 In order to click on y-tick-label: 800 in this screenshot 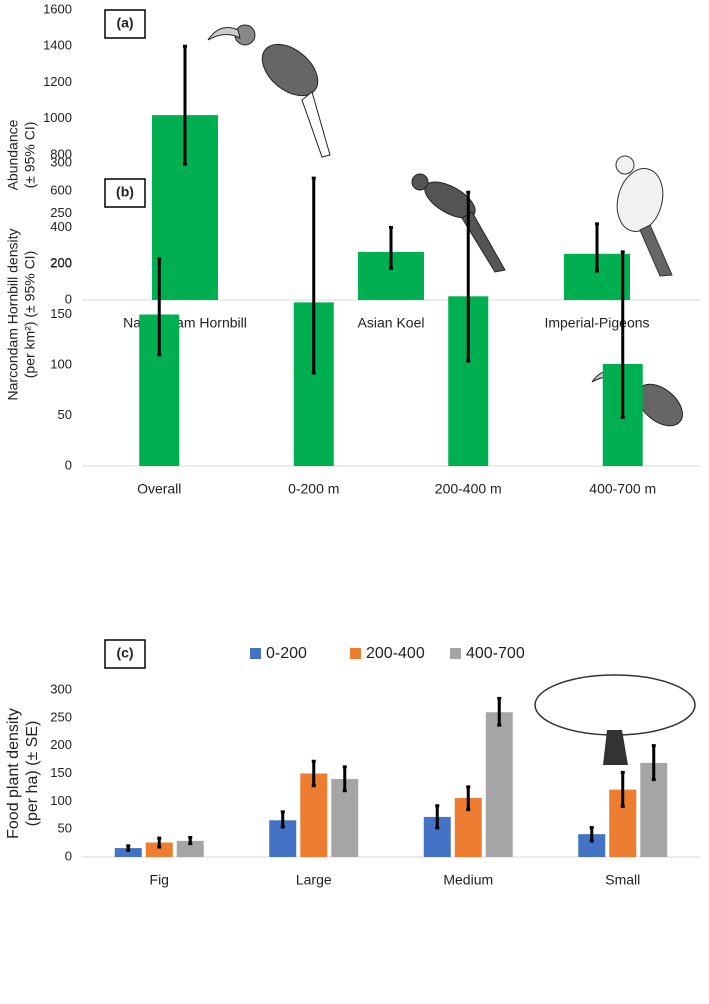, I will do `click(61, 153)`.